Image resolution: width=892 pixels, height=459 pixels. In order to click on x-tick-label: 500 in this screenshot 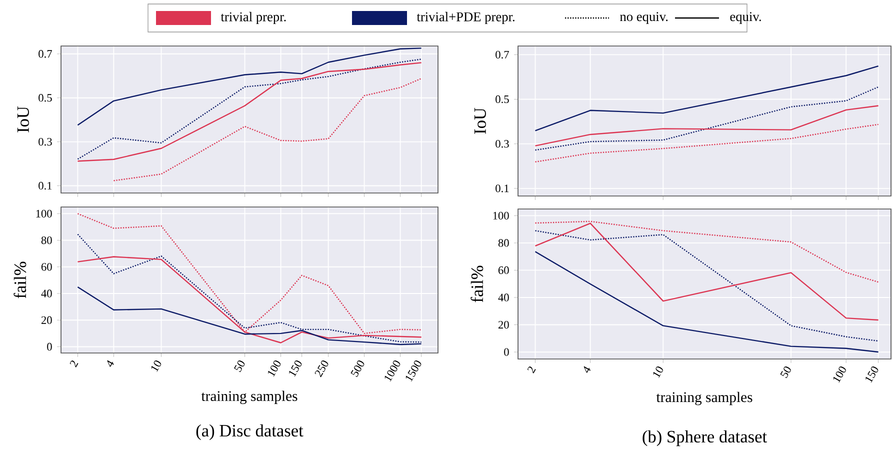, I will do `click(357, 368)`.